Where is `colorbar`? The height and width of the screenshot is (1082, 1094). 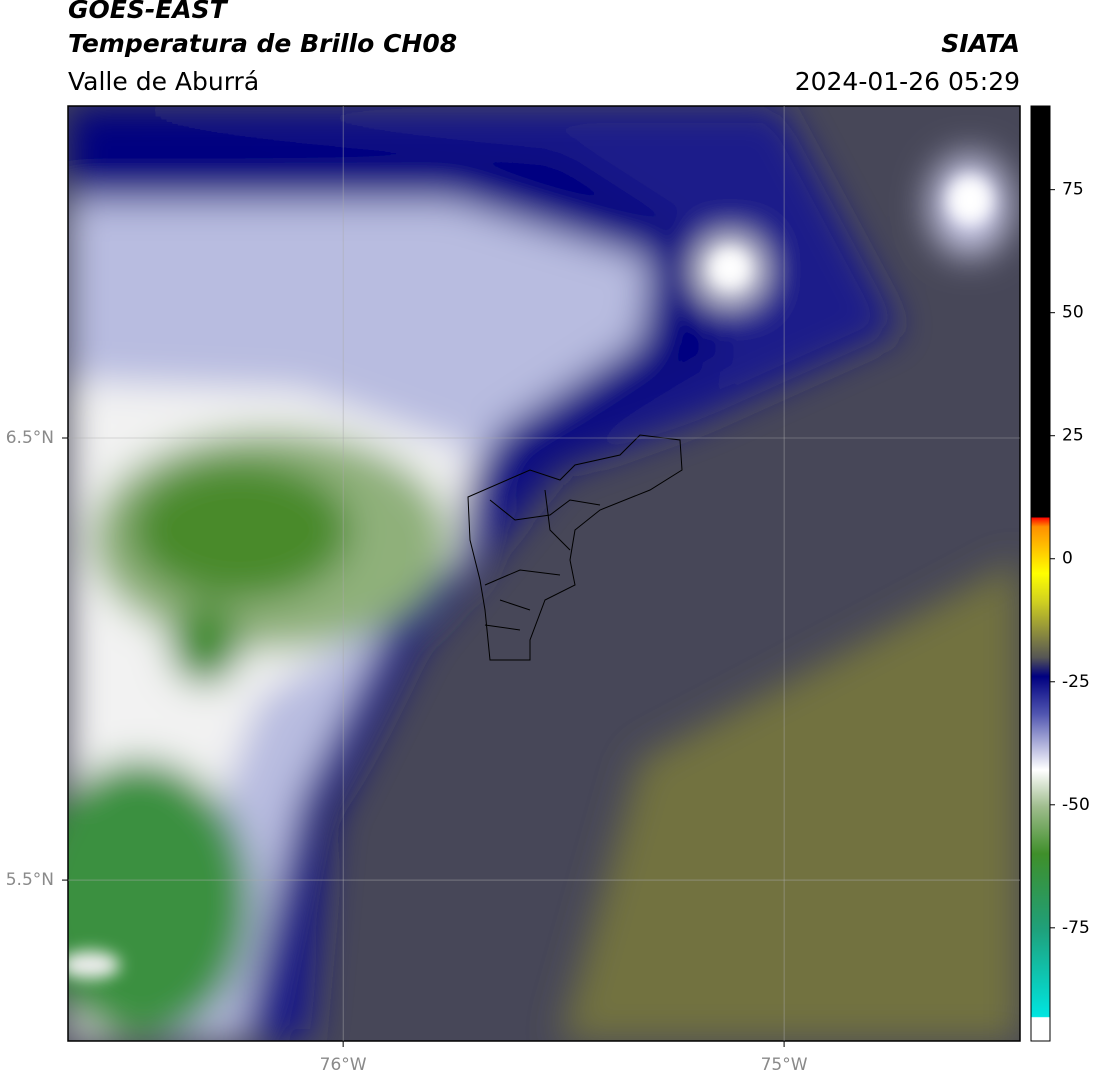 colorbar is located at coordinates (1040, 573).